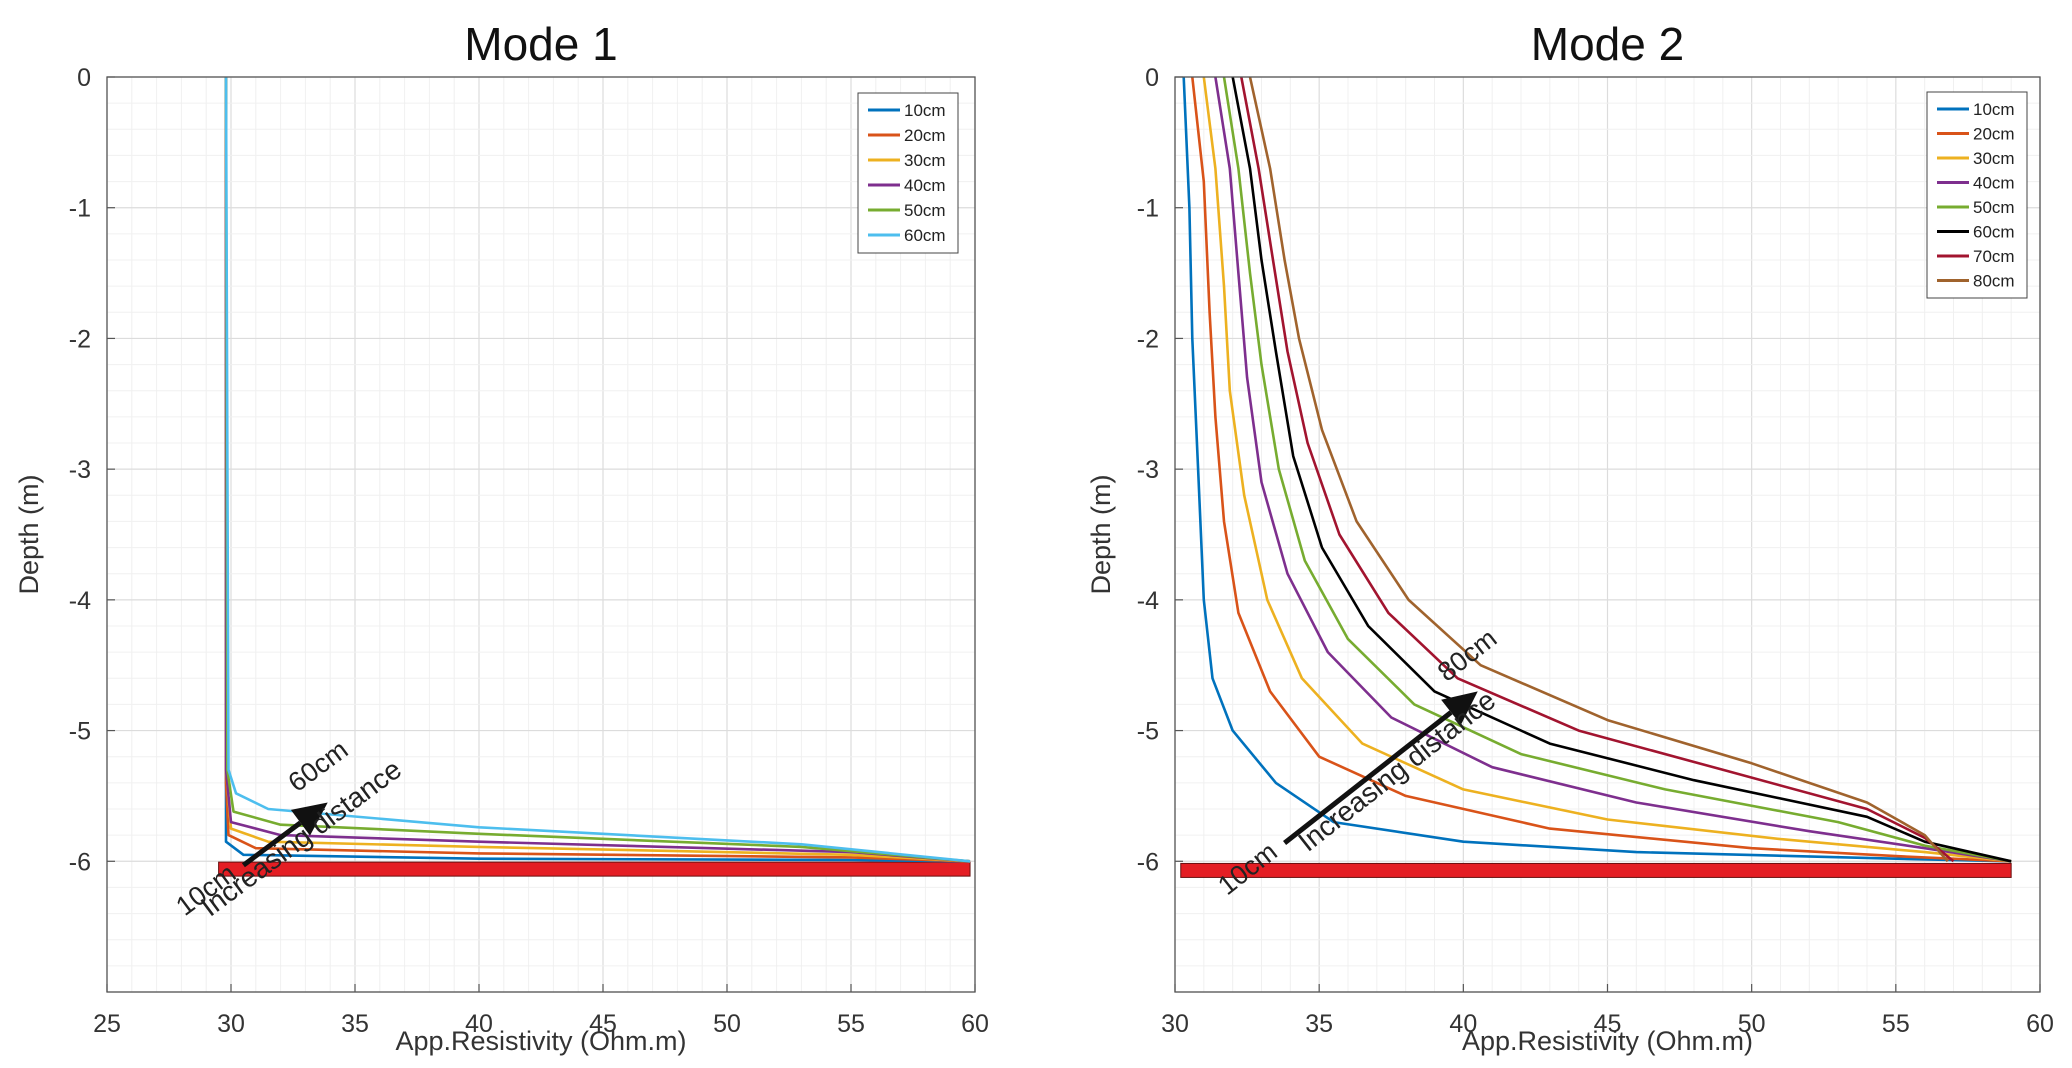  What do you see at coordinates (1994, 256) in the screenshot?
I see `legend-label: 70cm` at bounding box center [1994, 256].